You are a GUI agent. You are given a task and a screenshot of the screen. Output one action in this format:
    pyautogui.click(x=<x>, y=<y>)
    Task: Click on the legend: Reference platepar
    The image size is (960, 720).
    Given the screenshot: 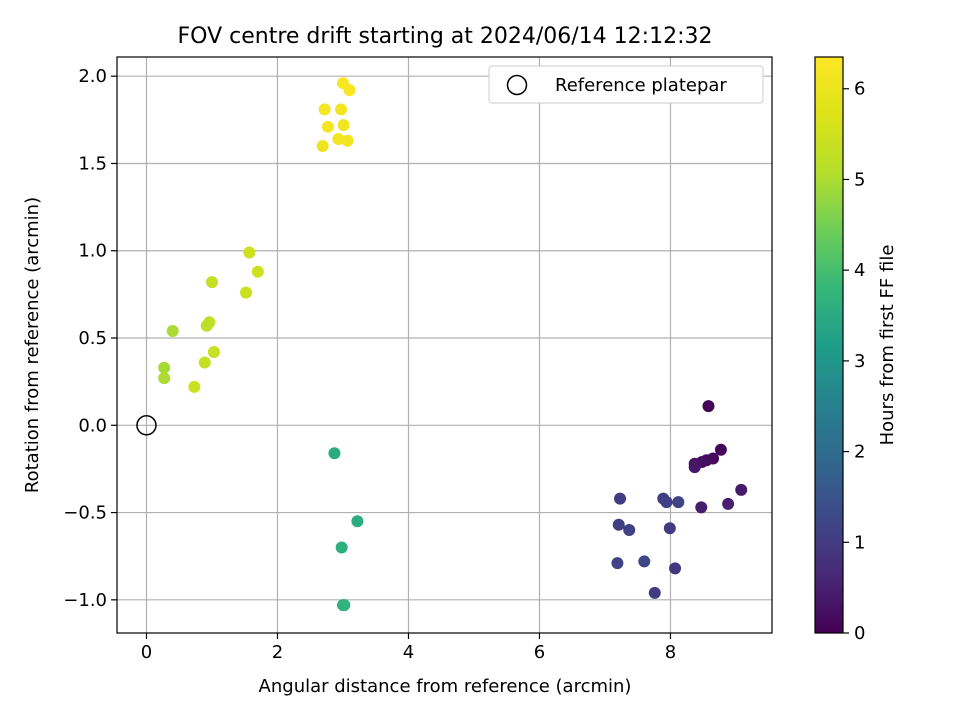 What is the action you would take?
    pyautogui.click(x=626, y=84)
    